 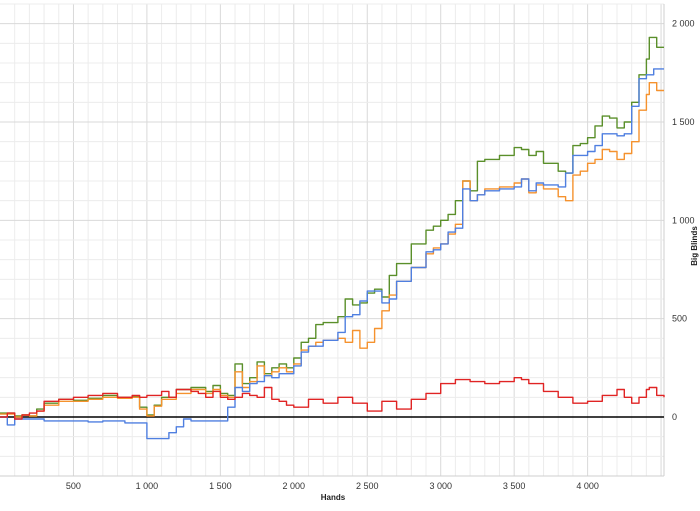 What do you see at coordinates (514, 486) in the screenshot?
I see `x-tick-label: 3 500` at bounding box center [514, 486].